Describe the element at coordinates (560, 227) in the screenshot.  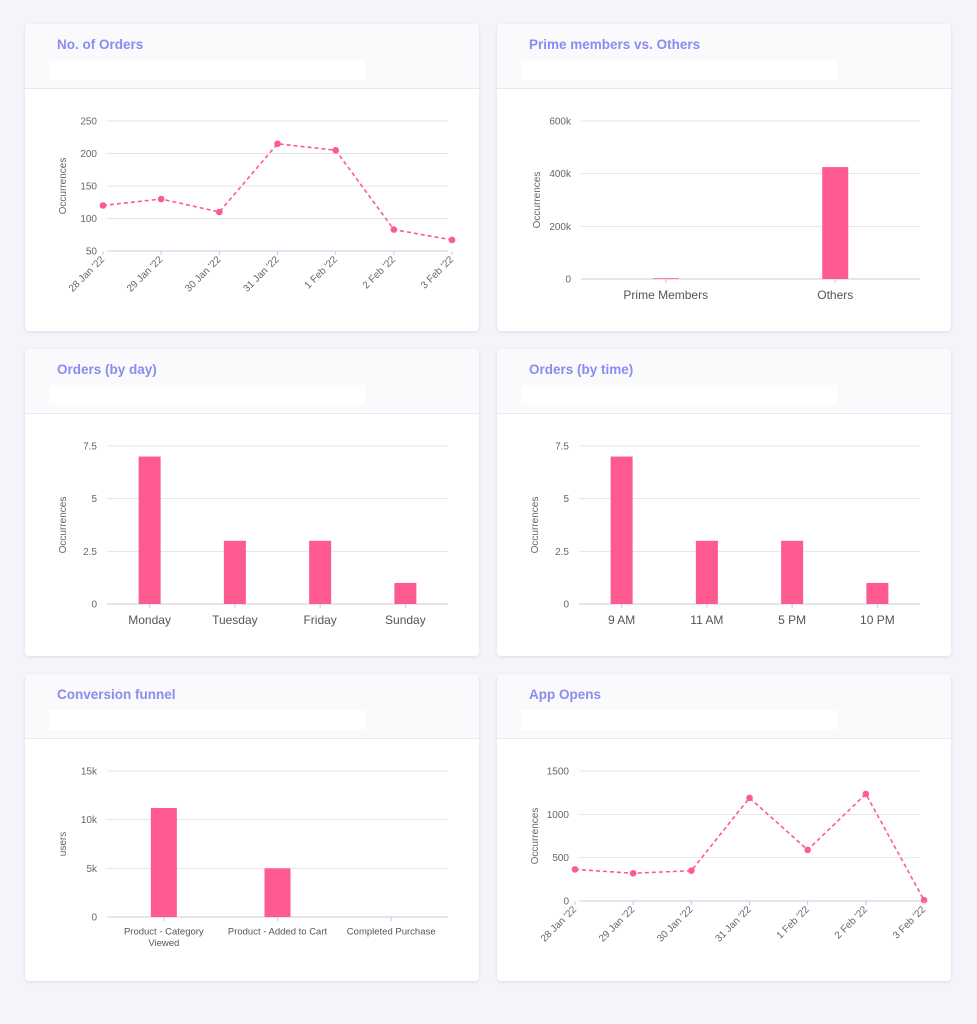
I see `y-tick-label: 200k` at that location.